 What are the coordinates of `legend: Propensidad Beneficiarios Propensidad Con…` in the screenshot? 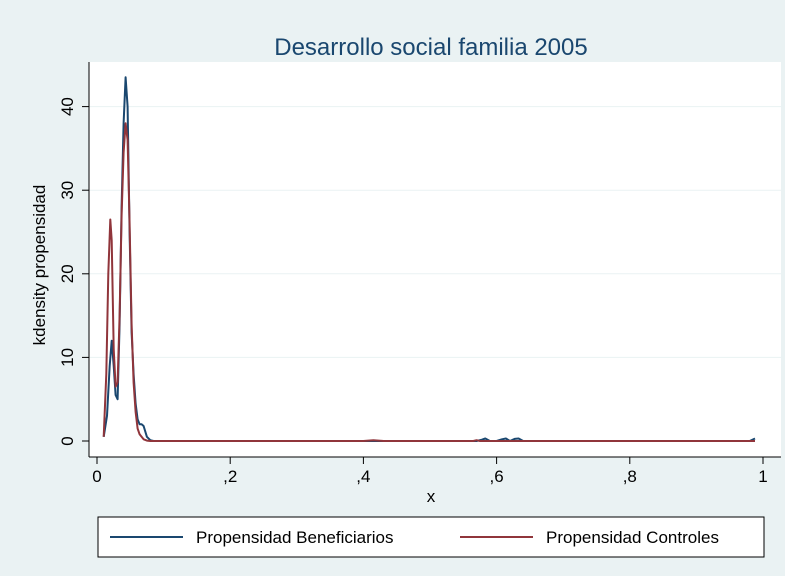 It's located at (414, 537).